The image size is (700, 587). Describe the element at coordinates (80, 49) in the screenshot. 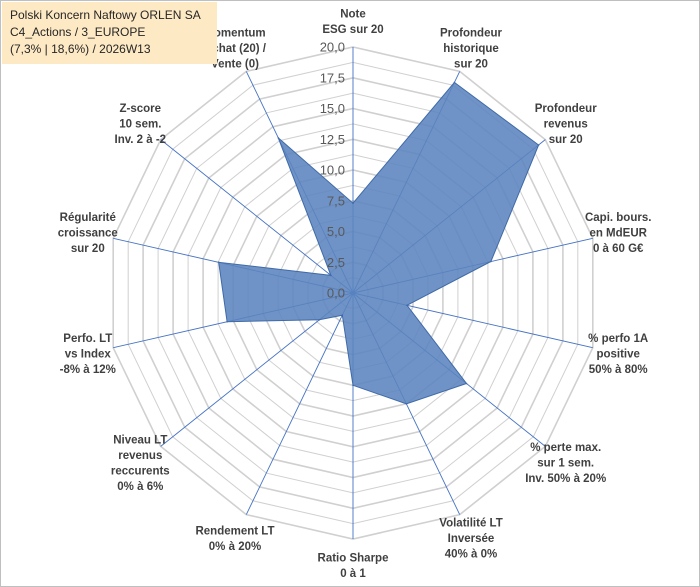

I see `title-stats: (7,3% | 18,6%) / 2026W13` at that location.